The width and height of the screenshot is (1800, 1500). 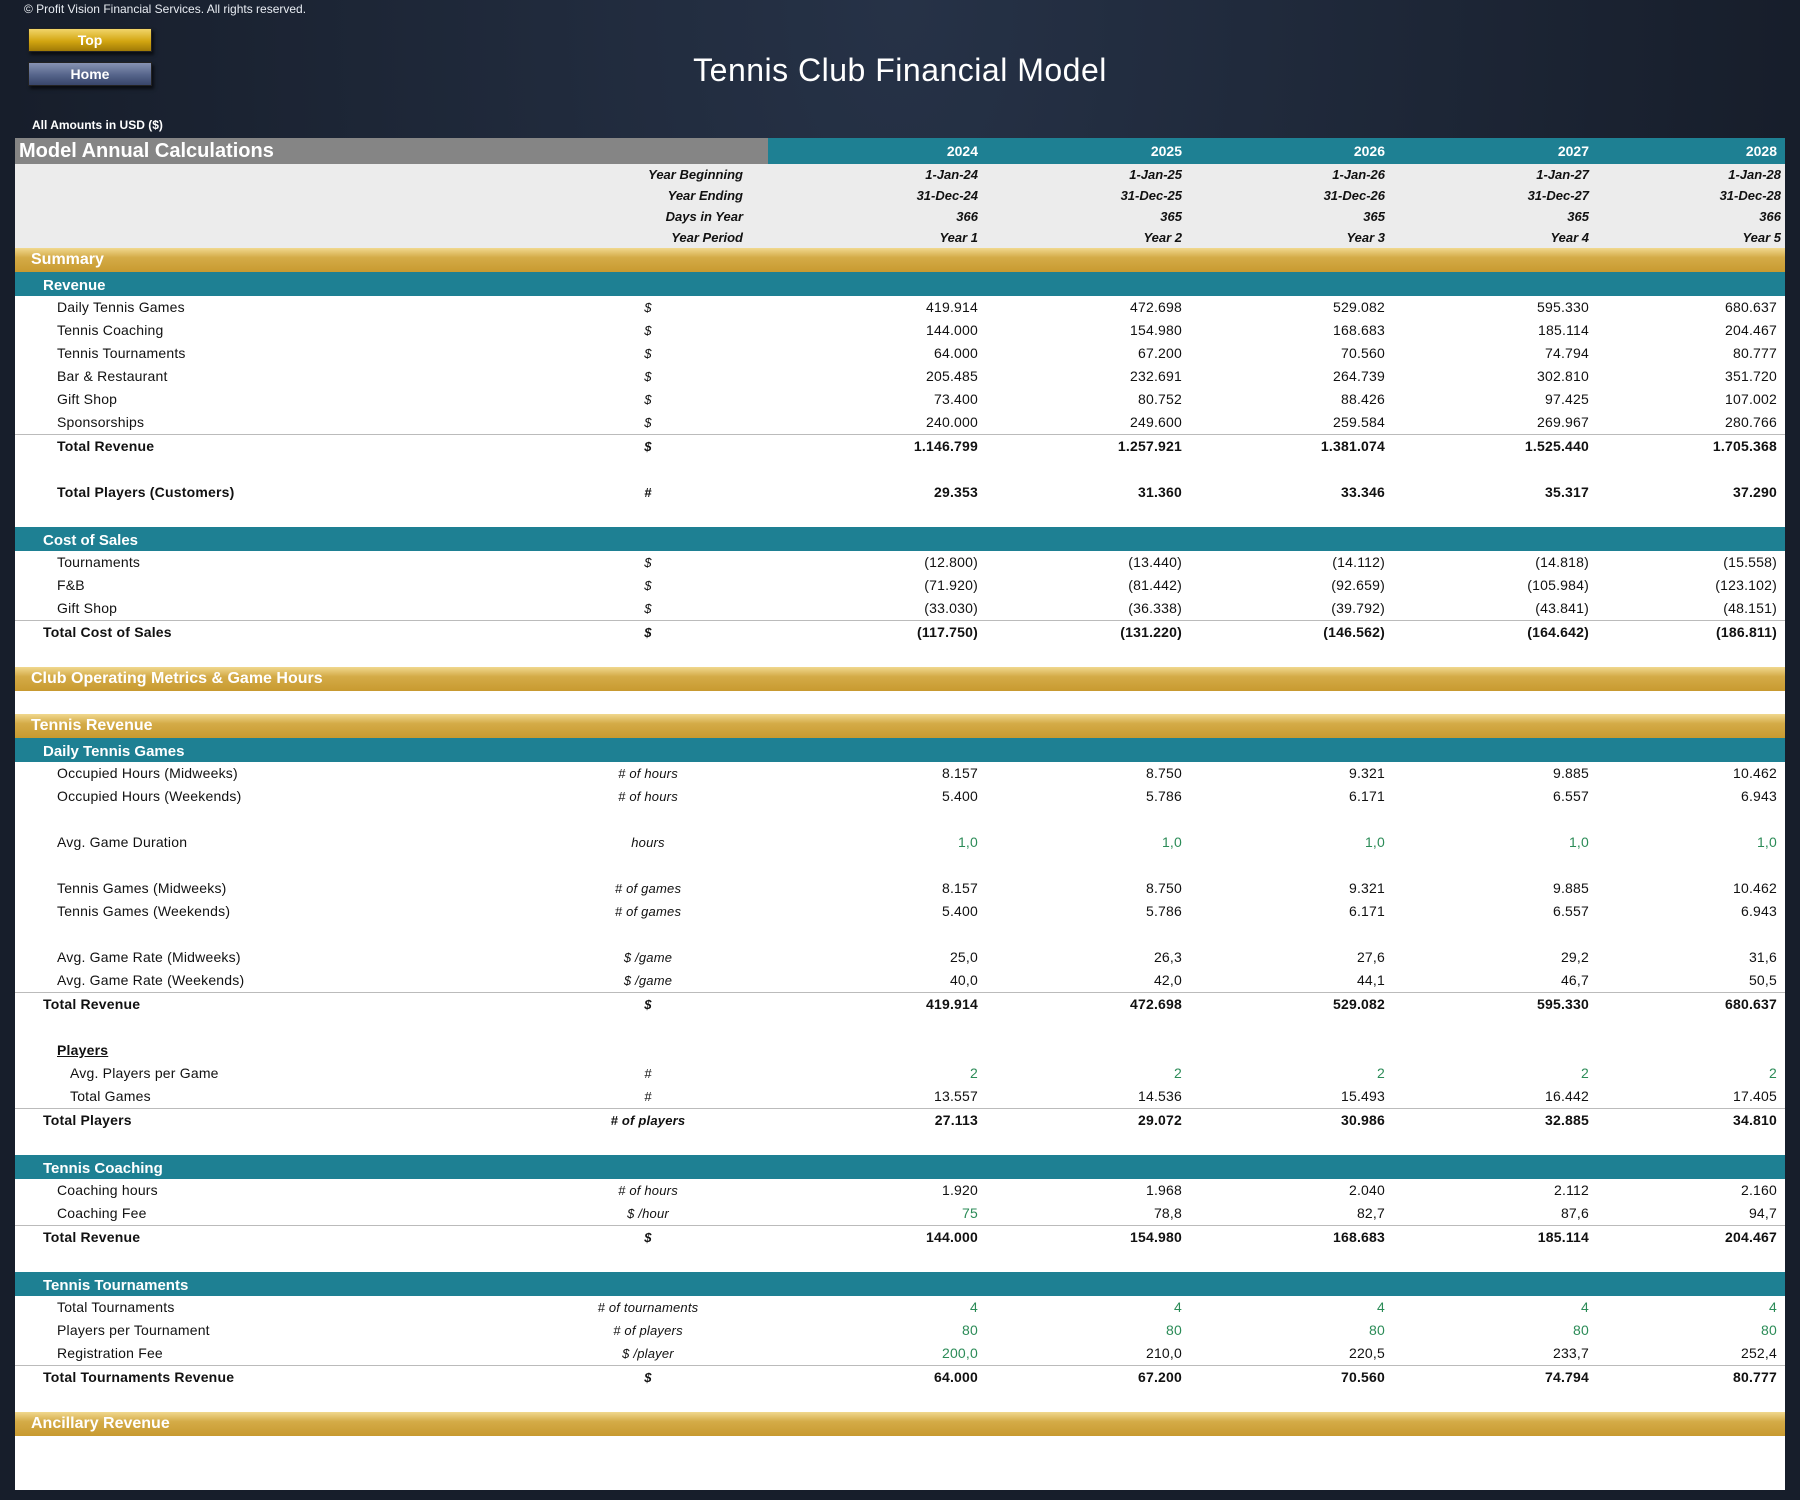 I want to click on cell-value: 240.000, so click(x=951, y=422).